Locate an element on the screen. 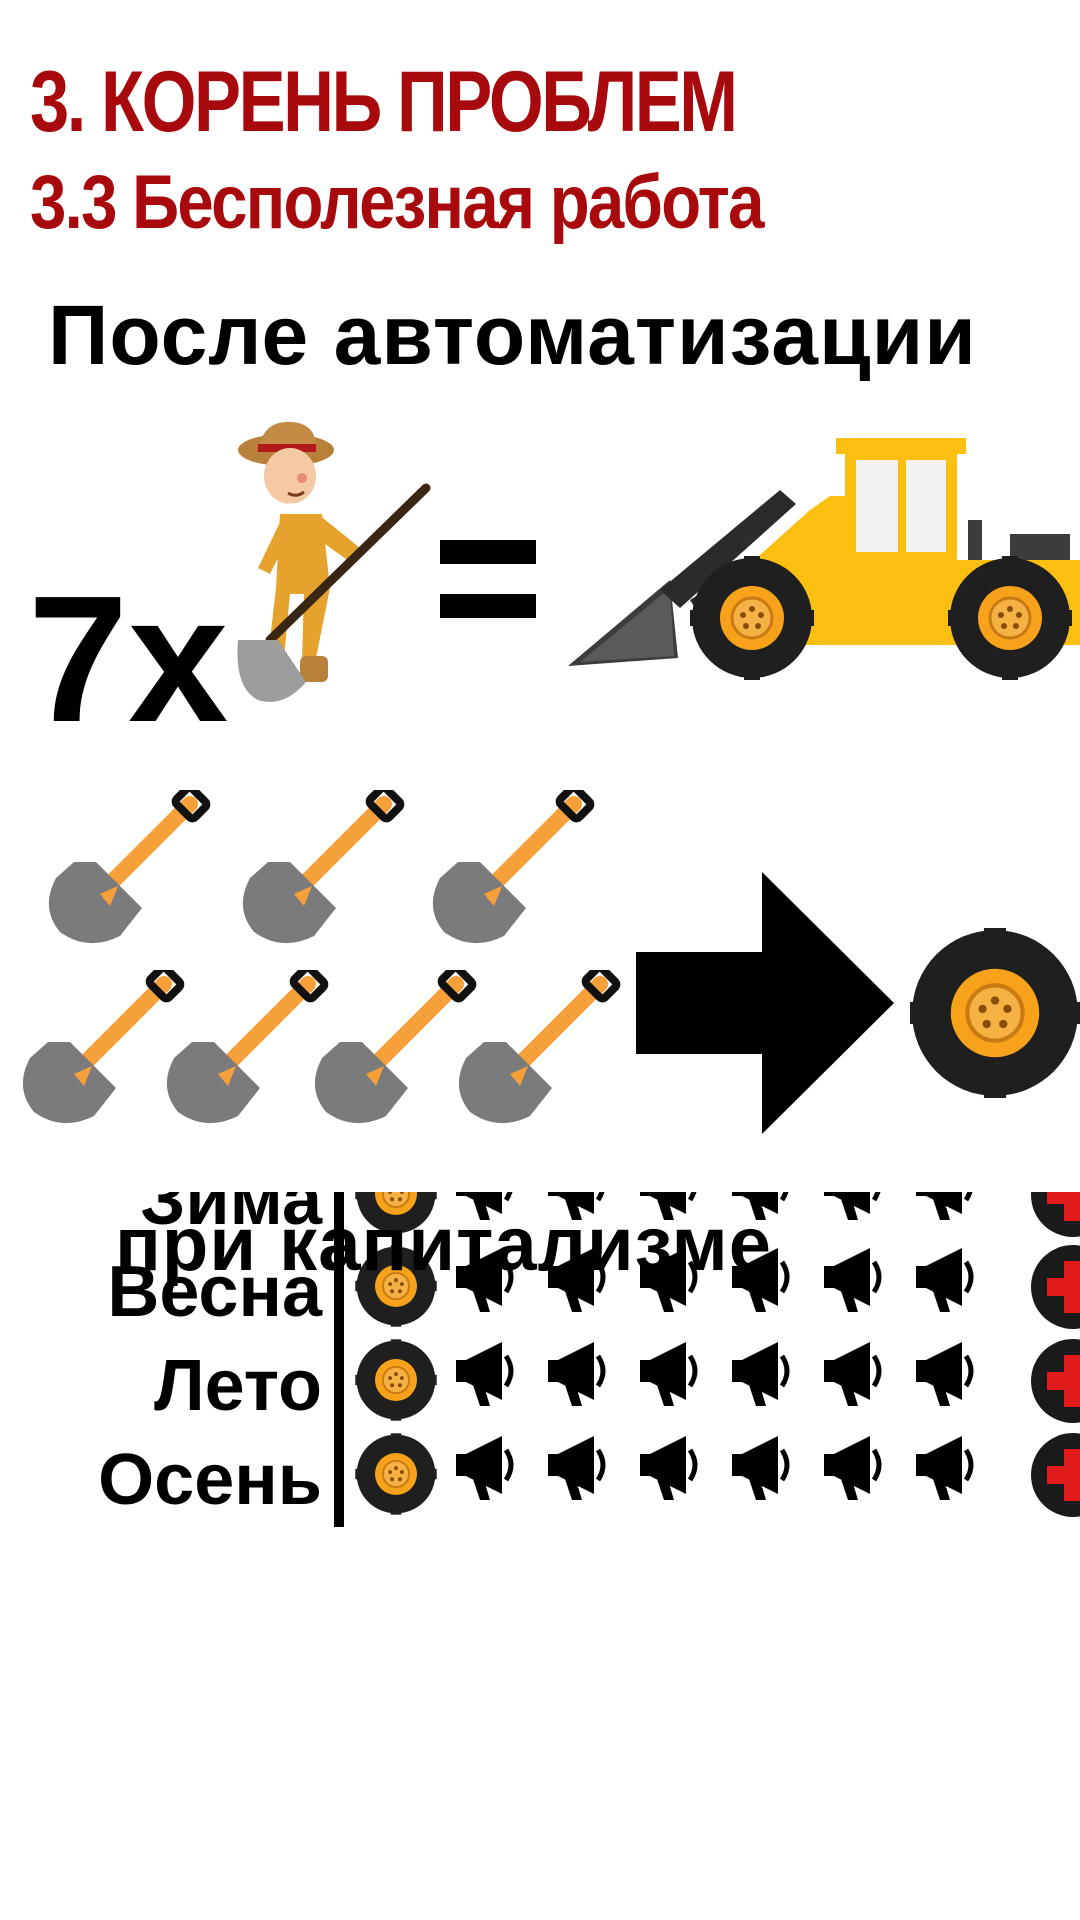 The width and height of the screenshot is (1080, 1920). section-heading: После автоматизации is located at coordinates (512, 335).